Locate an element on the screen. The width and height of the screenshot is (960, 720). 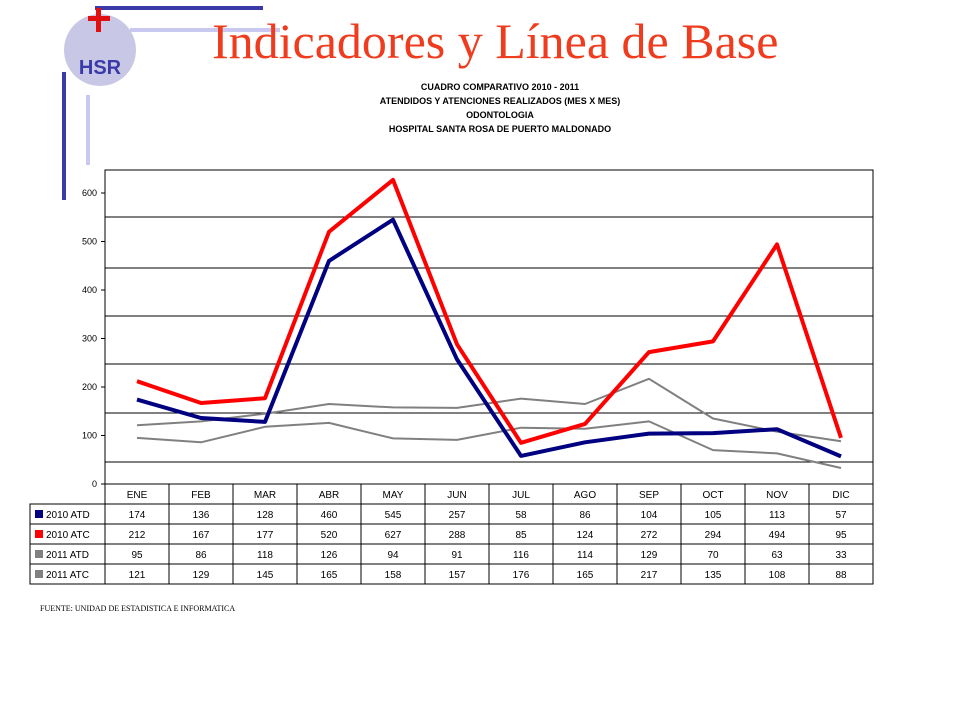
x-tick-label: ENE is located at coordinates (137, 495).